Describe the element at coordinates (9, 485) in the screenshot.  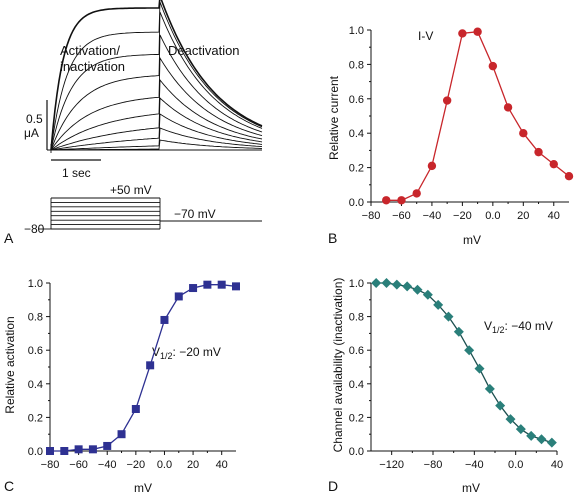
I see `panel-letter-c: C` at that location.